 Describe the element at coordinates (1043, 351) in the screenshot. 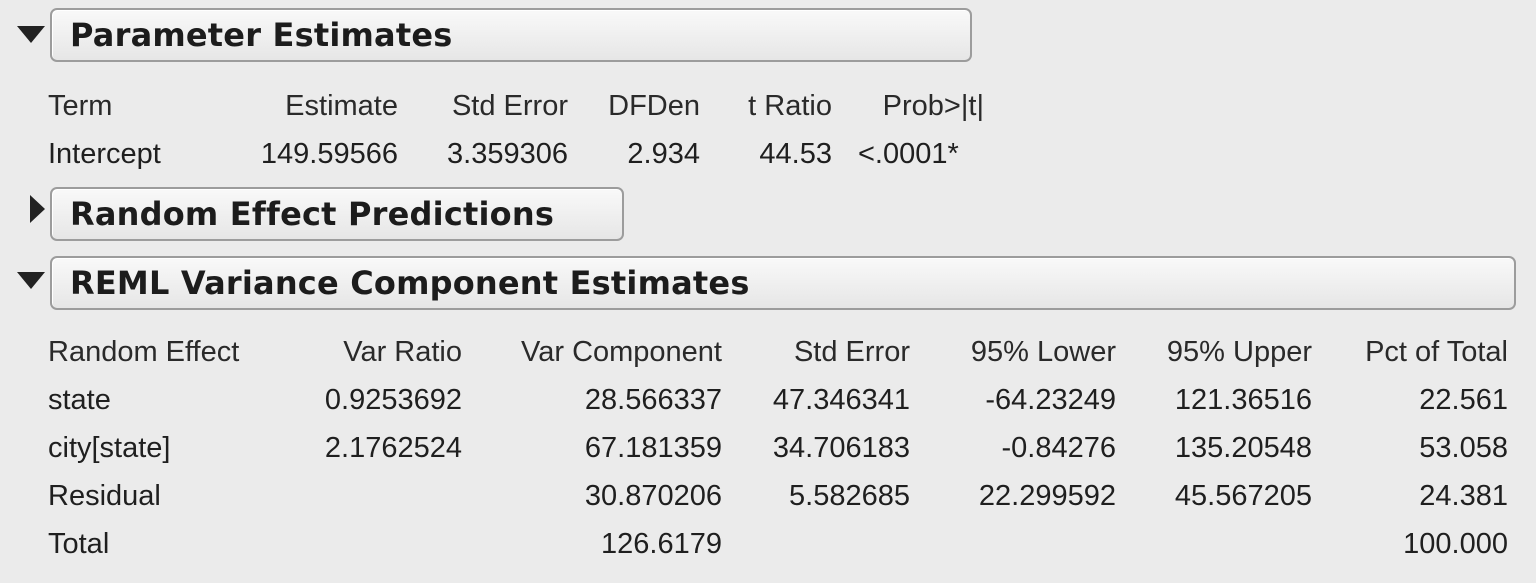

I see `col-header: 95% Lower` at that location.